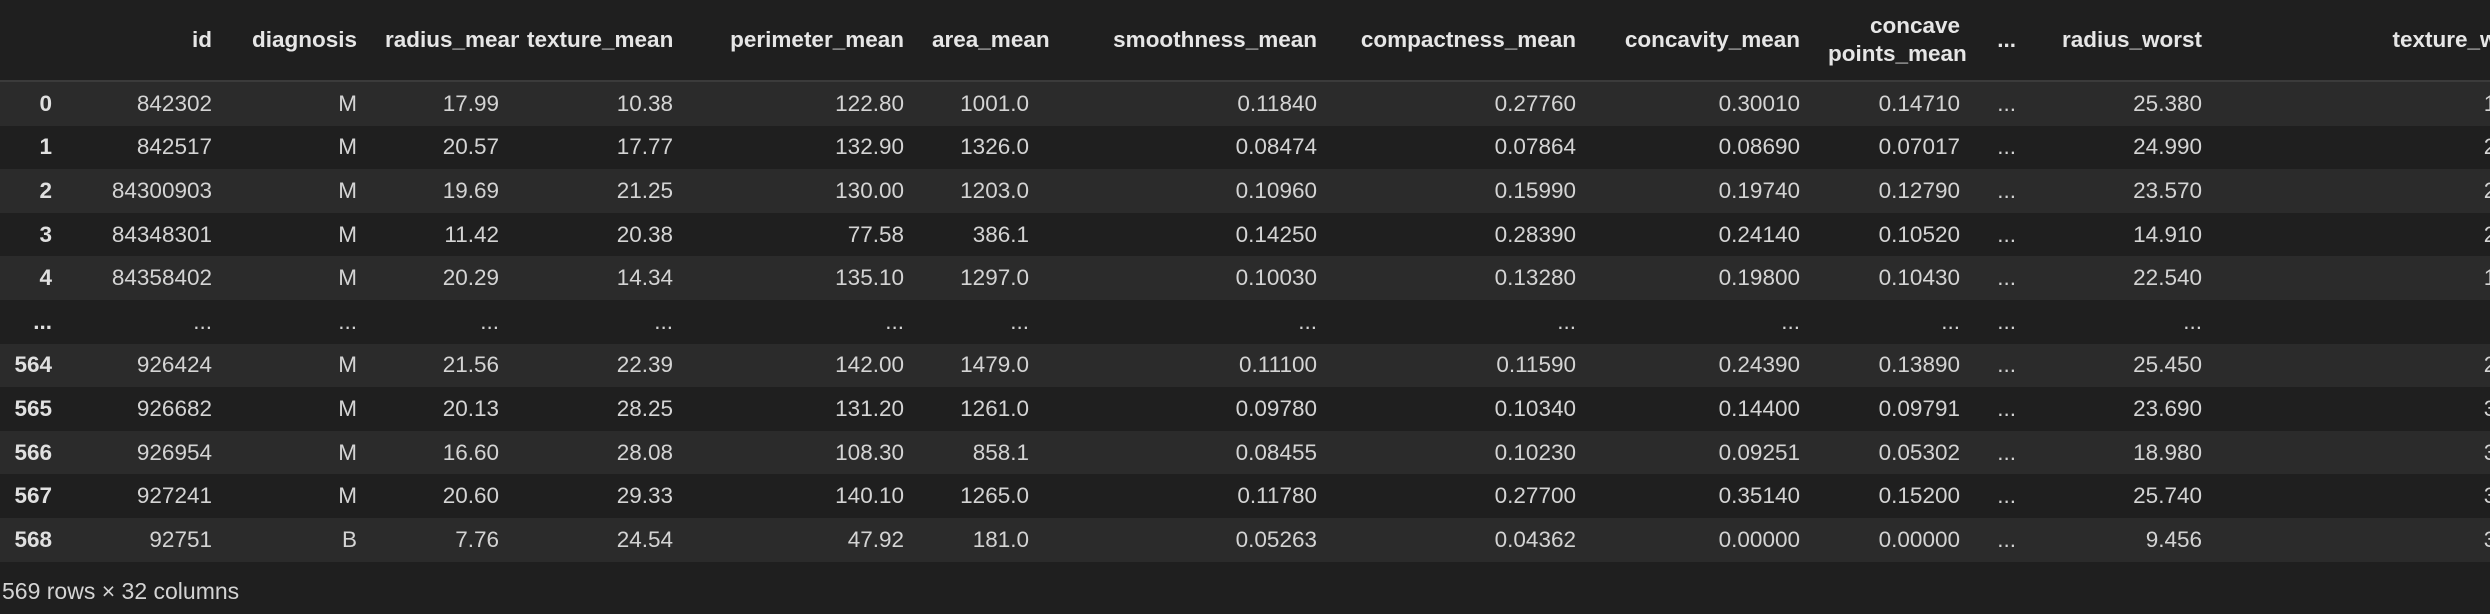 The width and height of the screenshot is (2490, 614). I want to click on row-index: 567, so click(33, 496).